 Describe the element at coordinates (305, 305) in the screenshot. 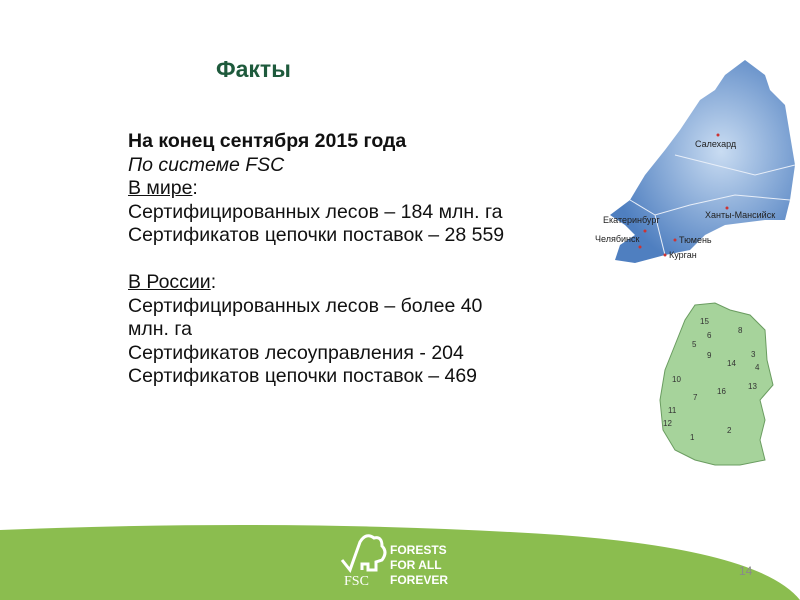

I see `russia-forests: Сертифицированных лесов – более 40` at that location.